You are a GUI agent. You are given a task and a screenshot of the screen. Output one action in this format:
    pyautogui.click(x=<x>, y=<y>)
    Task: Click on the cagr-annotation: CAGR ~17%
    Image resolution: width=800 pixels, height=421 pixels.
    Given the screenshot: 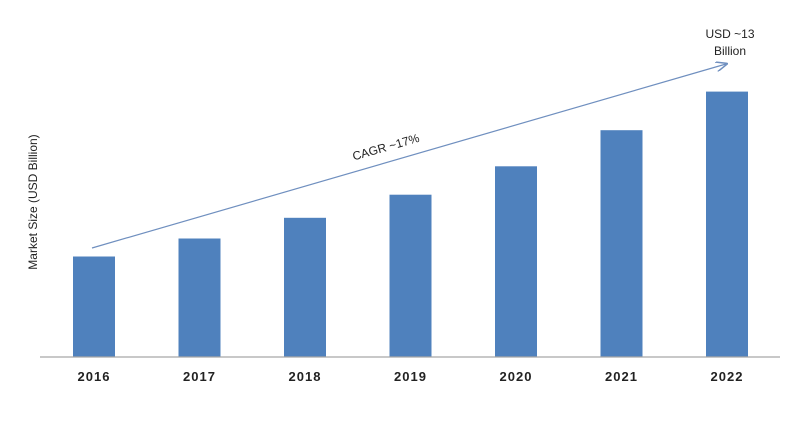 What is the action you would take?
    pyautogui.click(x=386, y=147)
    